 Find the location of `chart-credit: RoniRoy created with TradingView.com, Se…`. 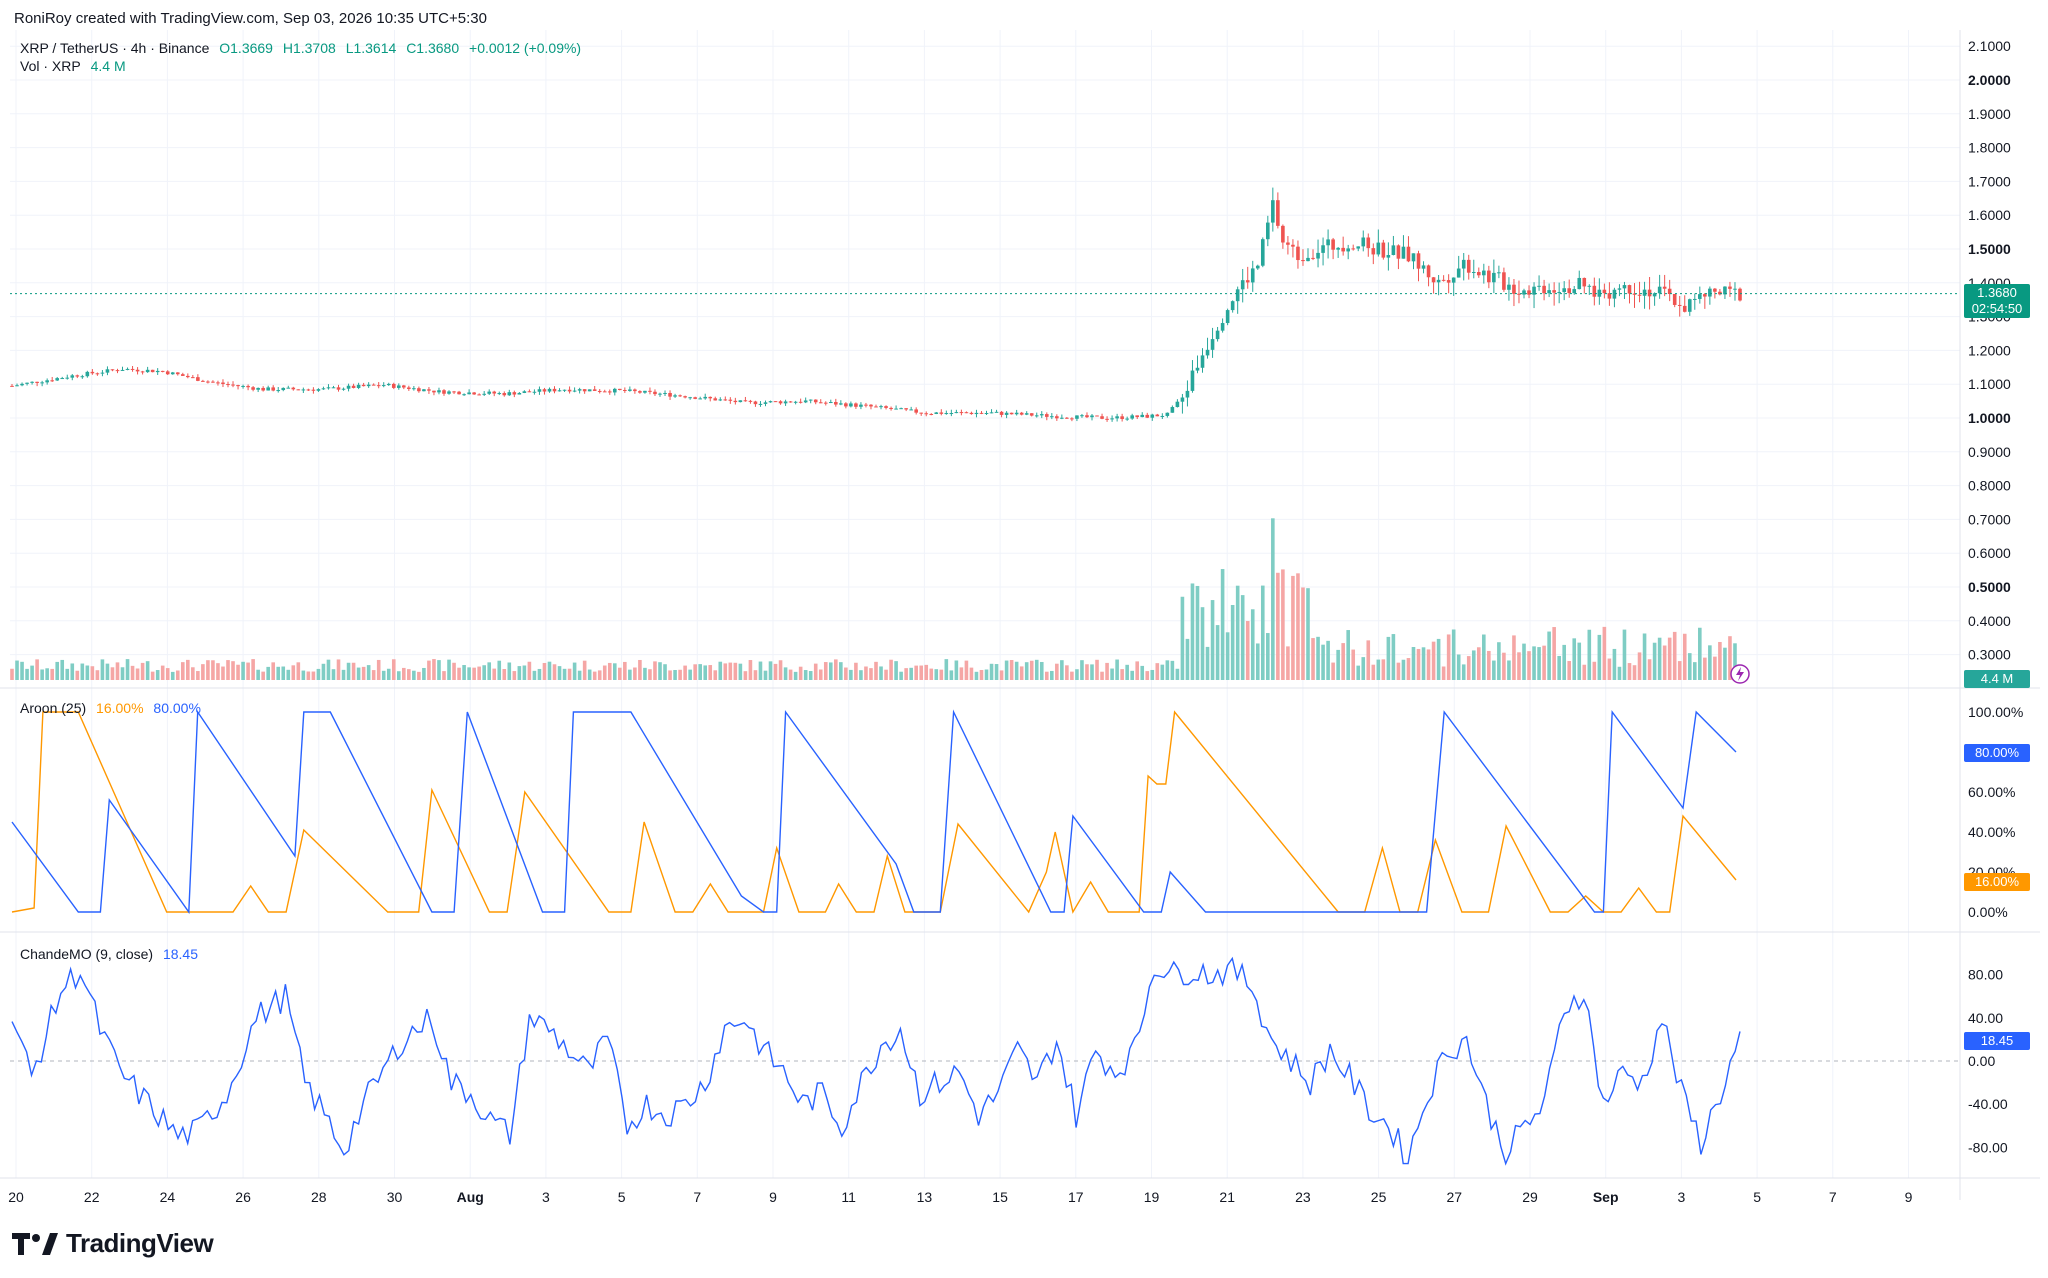

chart-credit: RoniRoy created with TradingView.com, Se… is located at coordinates (250, 18).